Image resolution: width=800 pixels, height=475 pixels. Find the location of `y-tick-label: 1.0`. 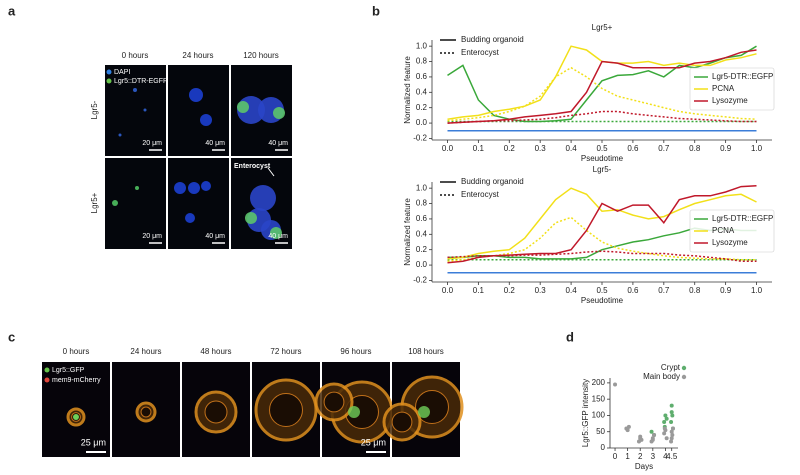

y-tick-label: 1.0 is located at coordinates (422, 45).